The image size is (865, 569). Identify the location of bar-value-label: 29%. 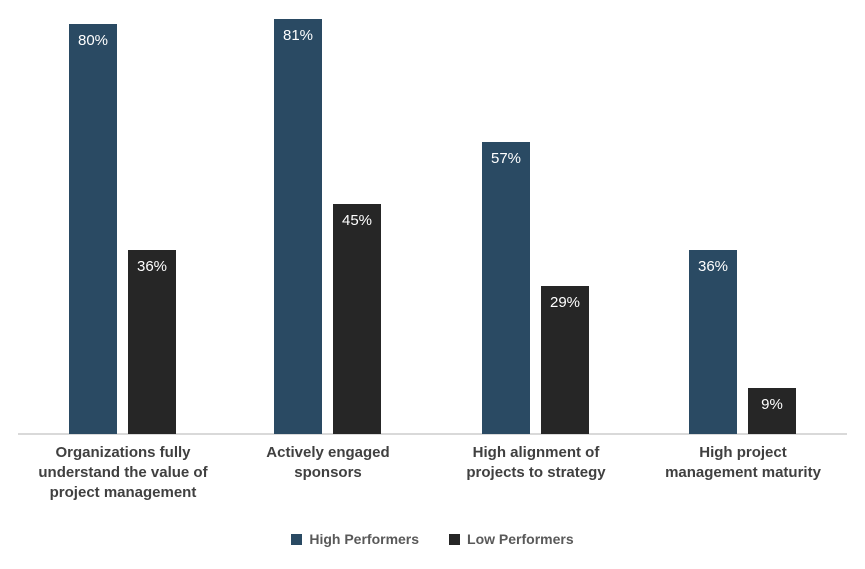
(565, 302).